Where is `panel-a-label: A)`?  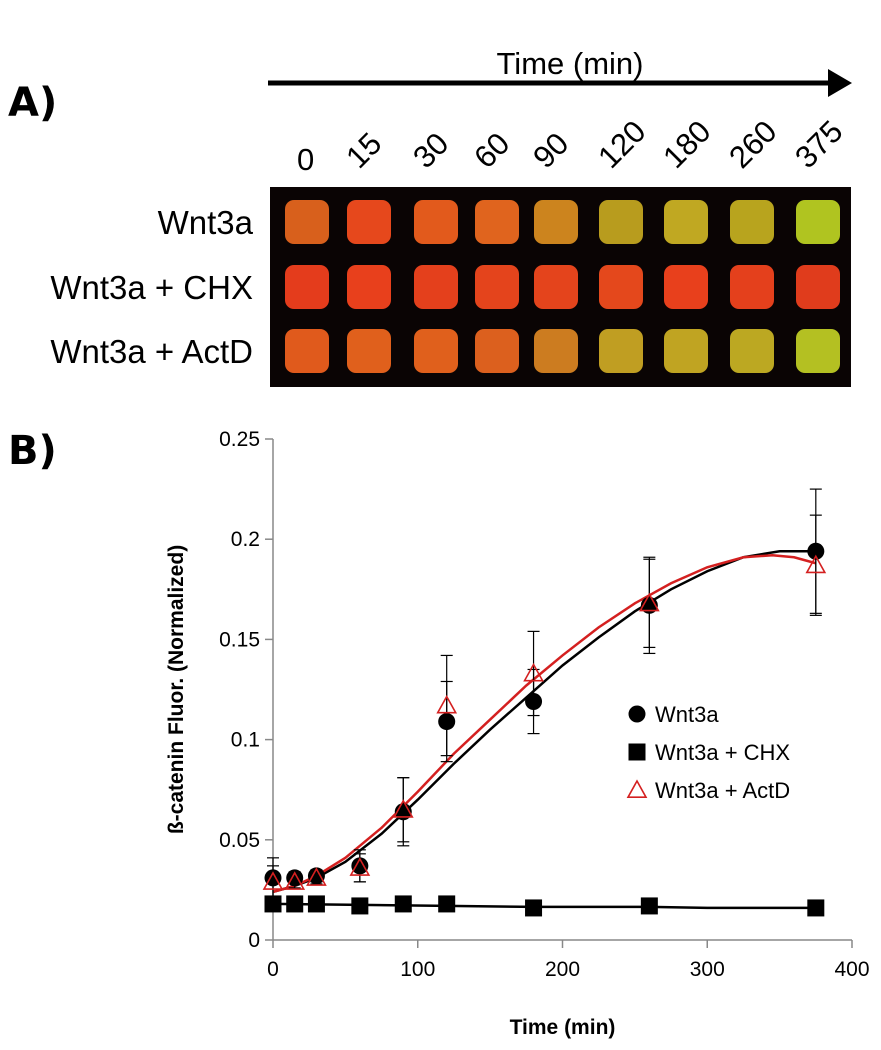 panel-a-label: A) is located at coordinates (32, 103).